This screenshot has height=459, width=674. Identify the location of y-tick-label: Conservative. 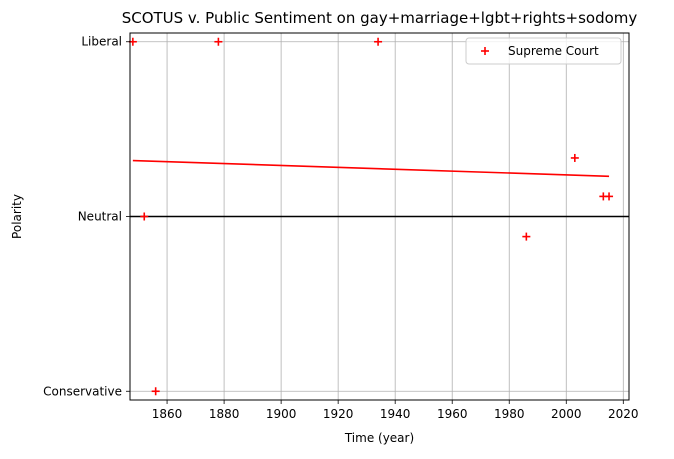
(82, 391).